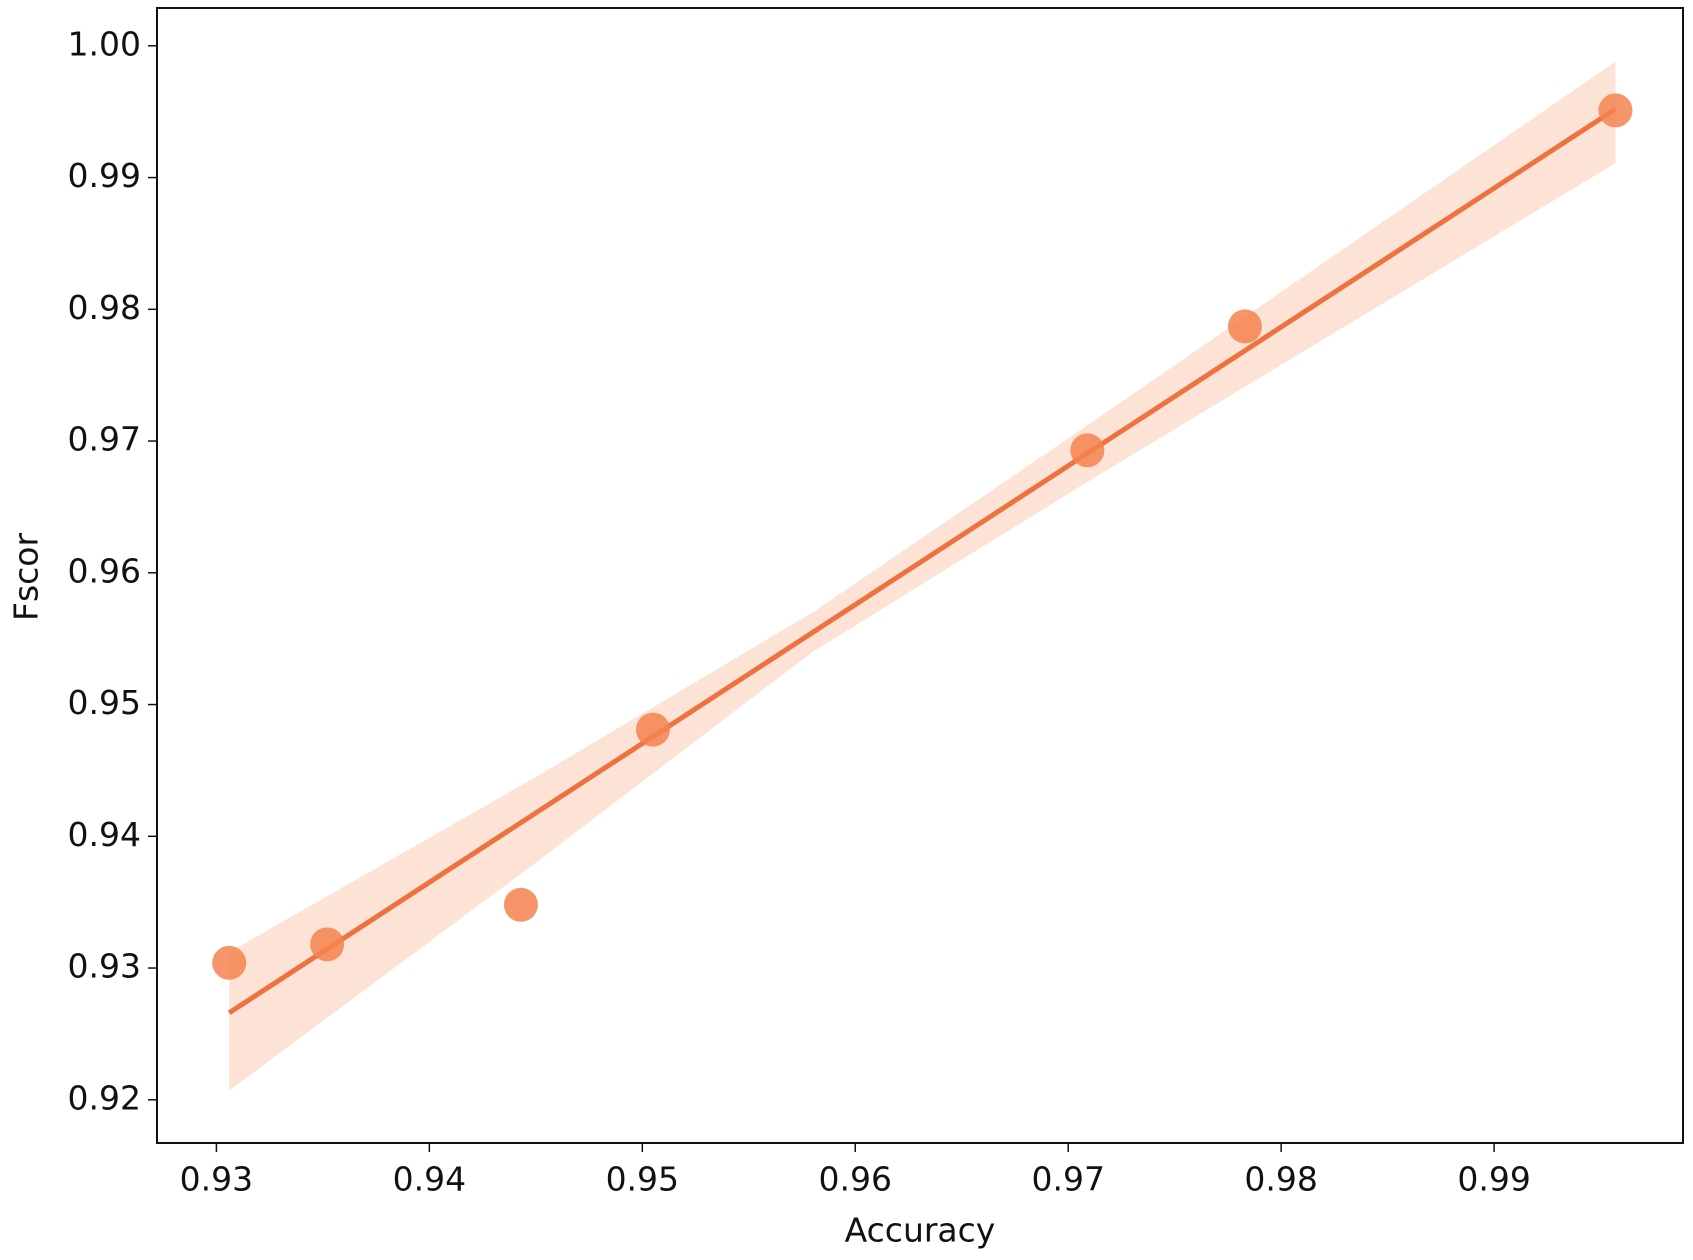 The width and height of the screenshot is (1693, 1260). I want to click on y-axis-label: Fscor, so click(26, 577).